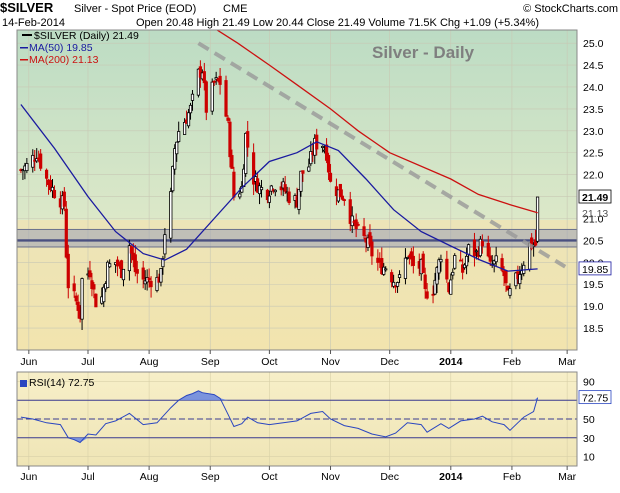  I want to click on price-tick-label: 25.0, so click(593, 44).